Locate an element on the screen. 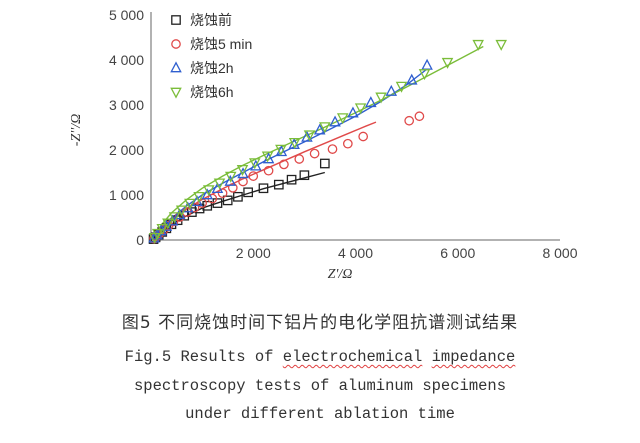 The width and height of the screenshot is (640, 443). legend-label-3: 烧蚀2h is located at coordinates (212, 68).